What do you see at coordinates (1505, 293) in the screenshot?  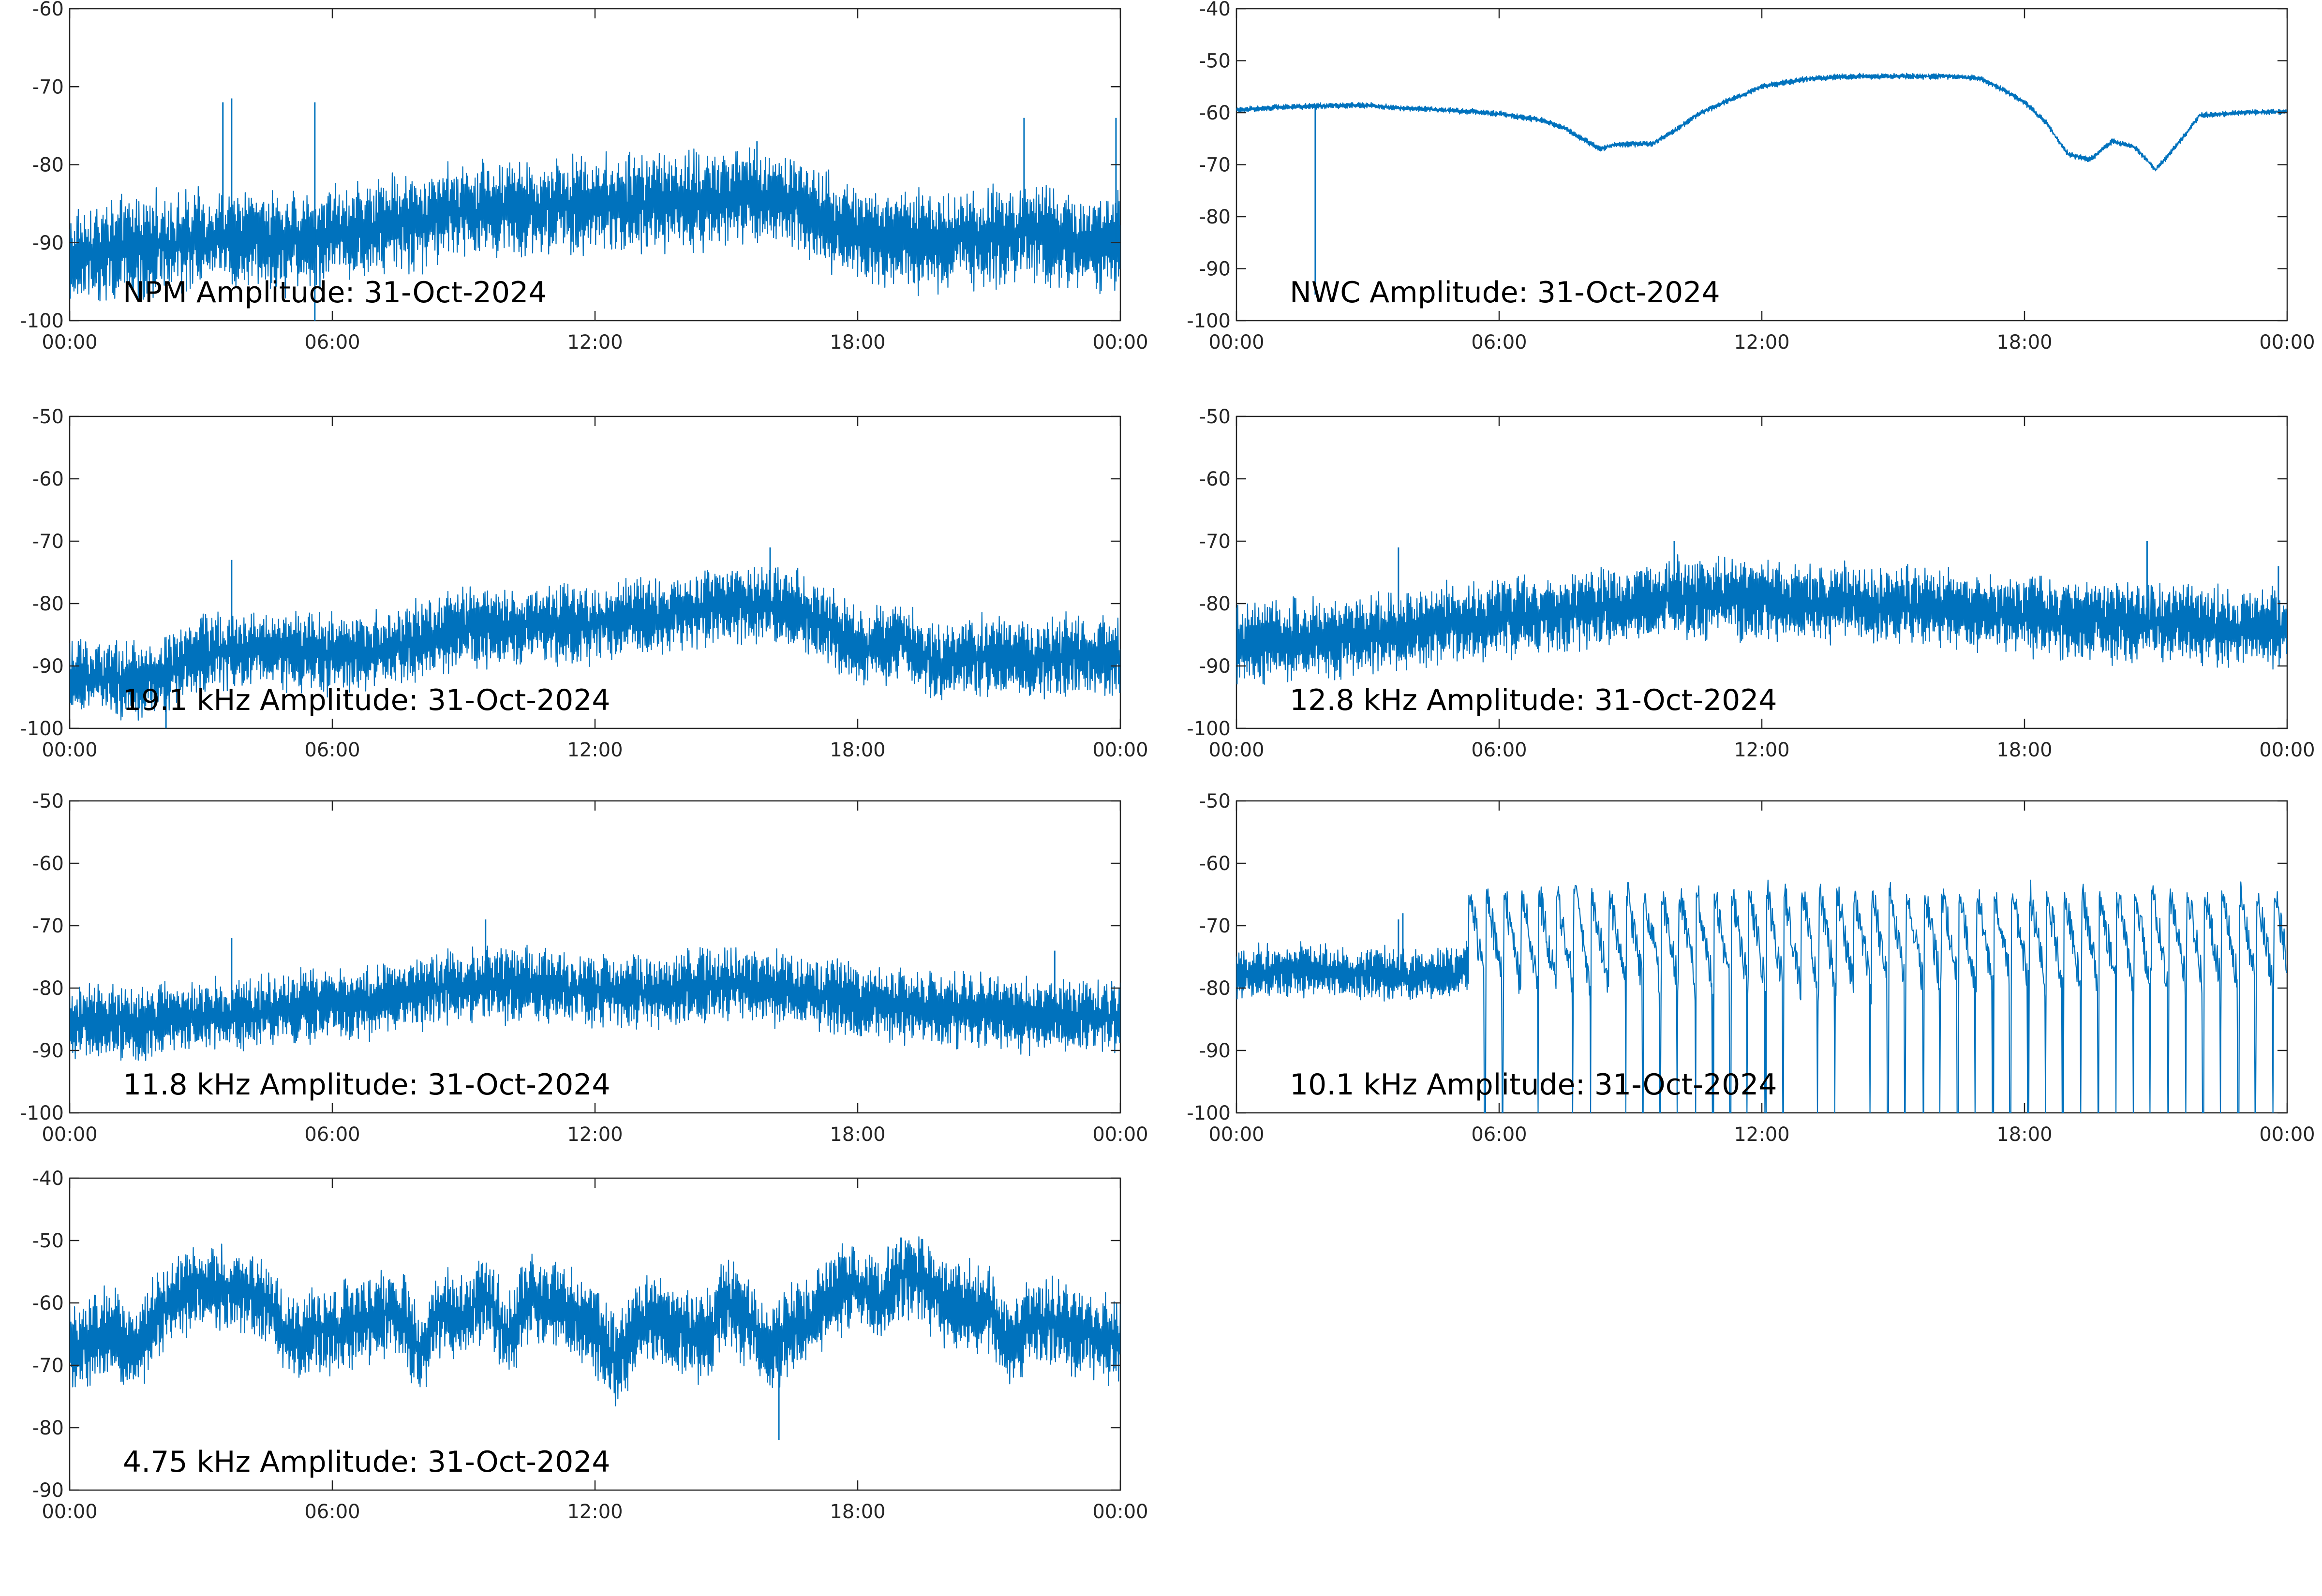 I see `panel-title: NWC Amplitude: 31-Oct-2024` at bounding box center [1505, 293].